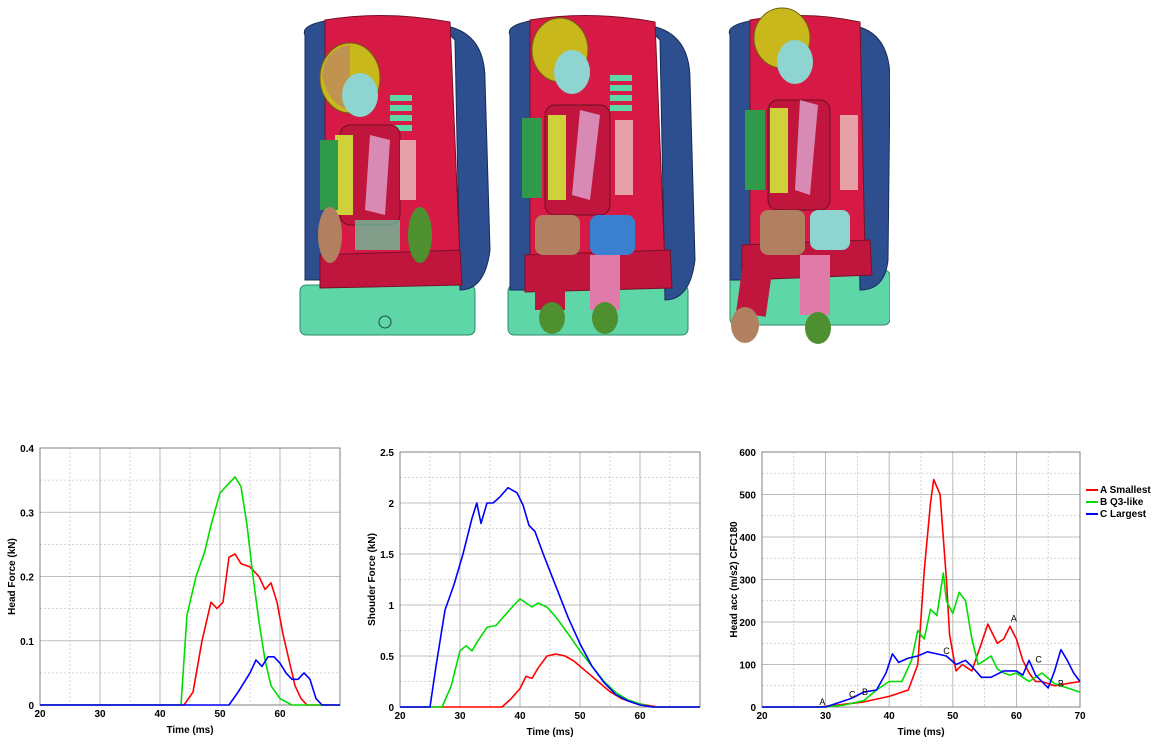 The height and width of the screenshot is (752, 1171). I want to click on y-axis-label: Head acc (m/s2) CFC180, so click(734, 579).